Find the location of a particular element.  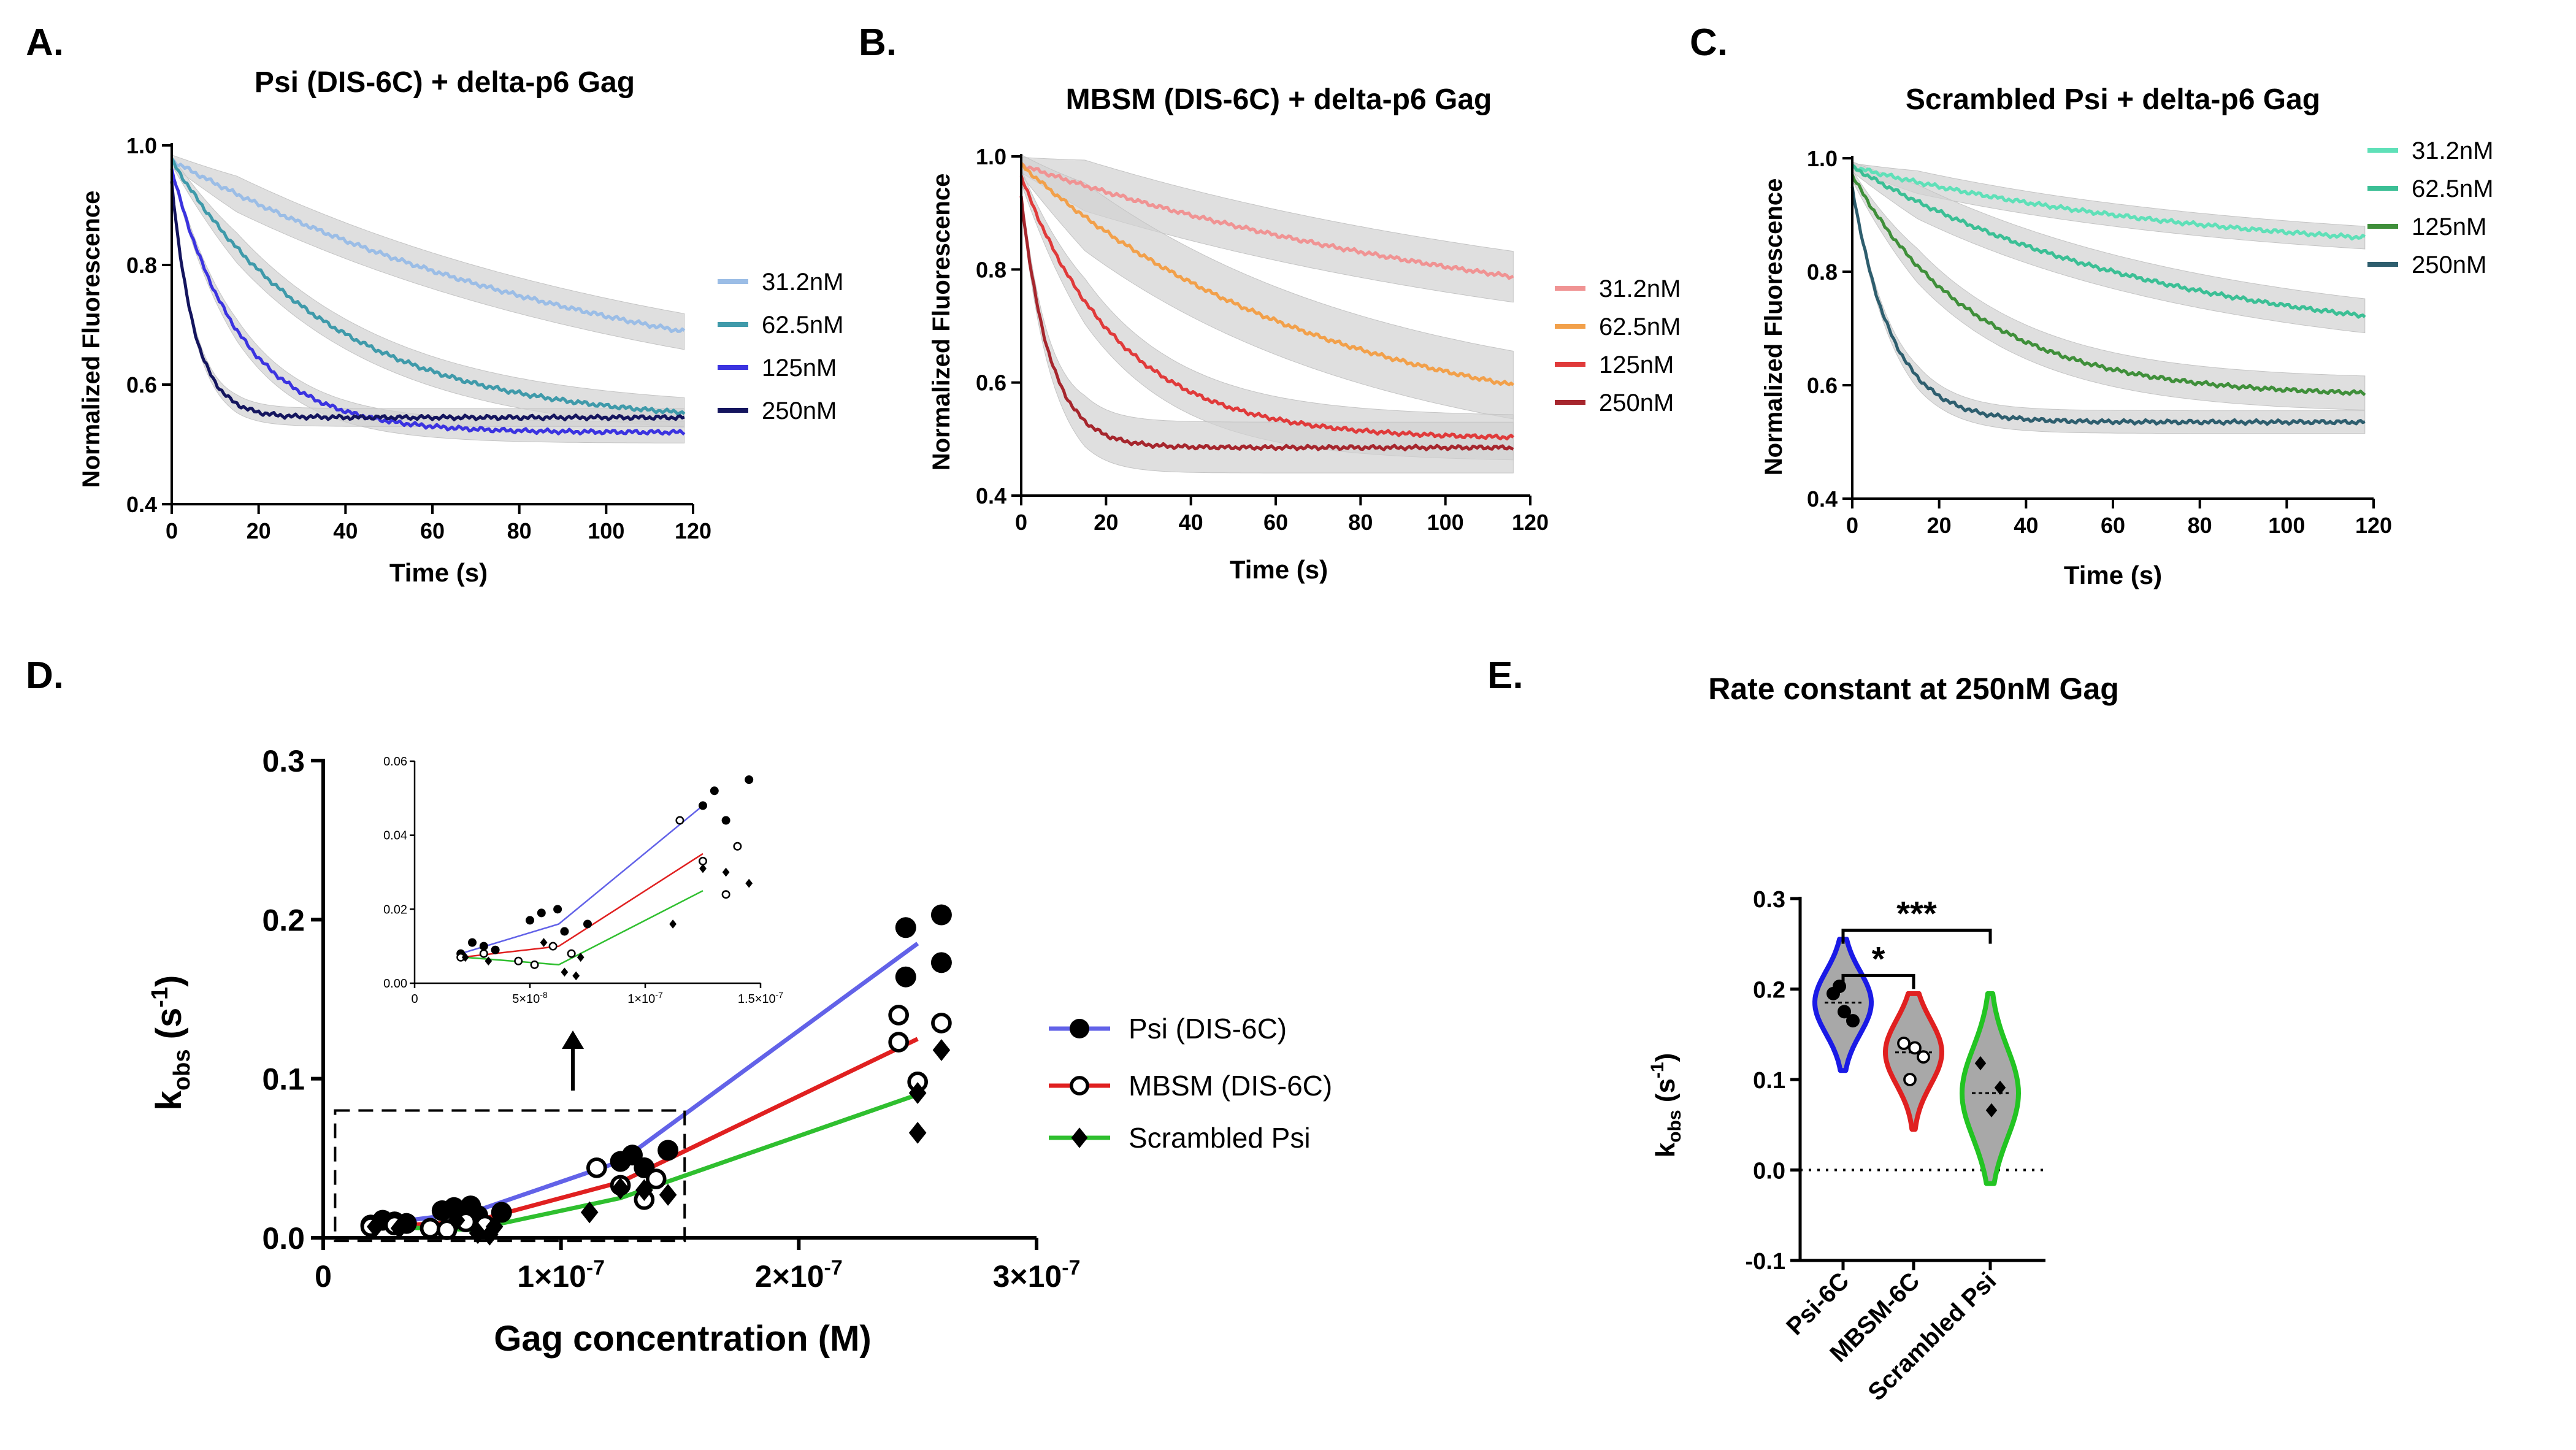

panel-label-d: D. is located at coordinates (45, 675).